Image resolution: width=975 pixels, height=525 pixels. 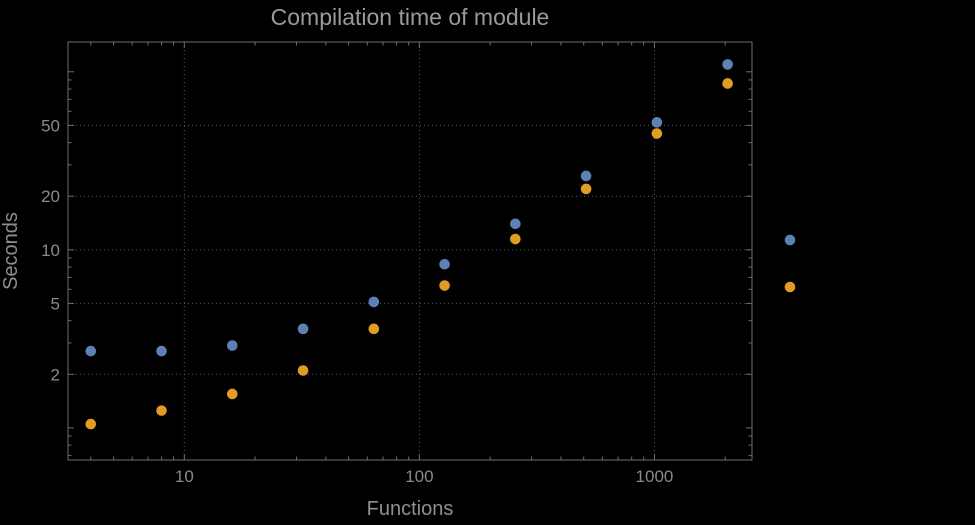 What do you see at coordinates (55, 374) in the screenshot?
I see `y-tick-label: 2` at bounding box center [55, 374].